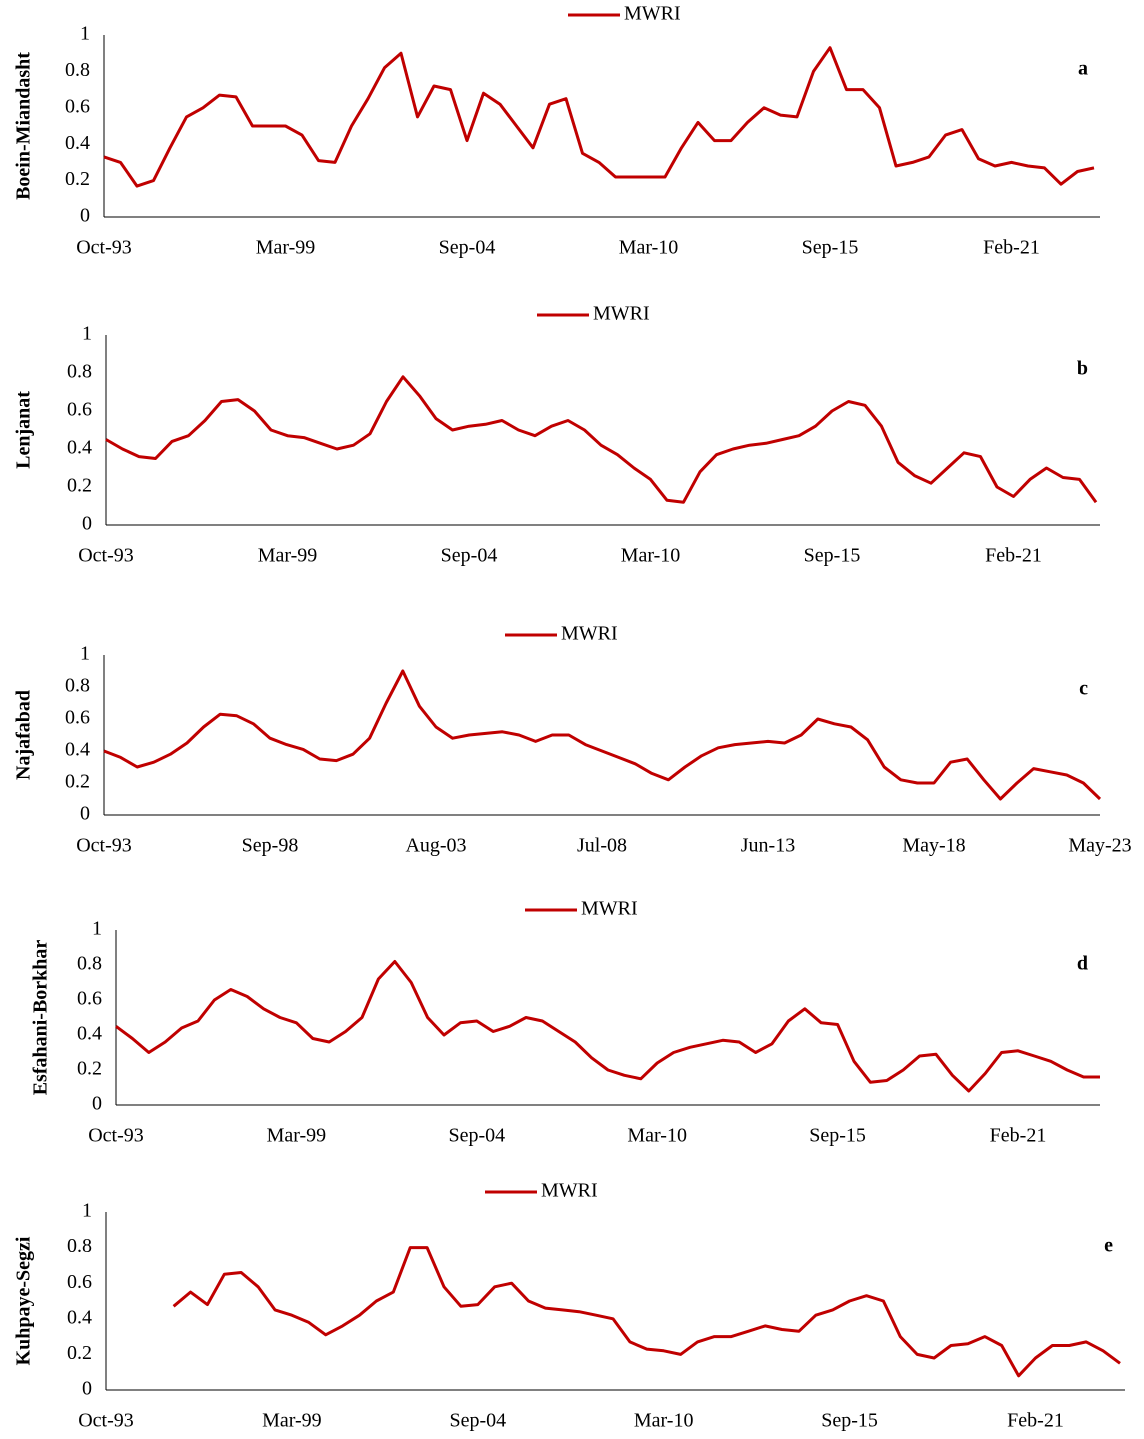 This screenshot has width=1144, height=1439. I want to click on x-tick-label: Jul-08, so click(602, 846).